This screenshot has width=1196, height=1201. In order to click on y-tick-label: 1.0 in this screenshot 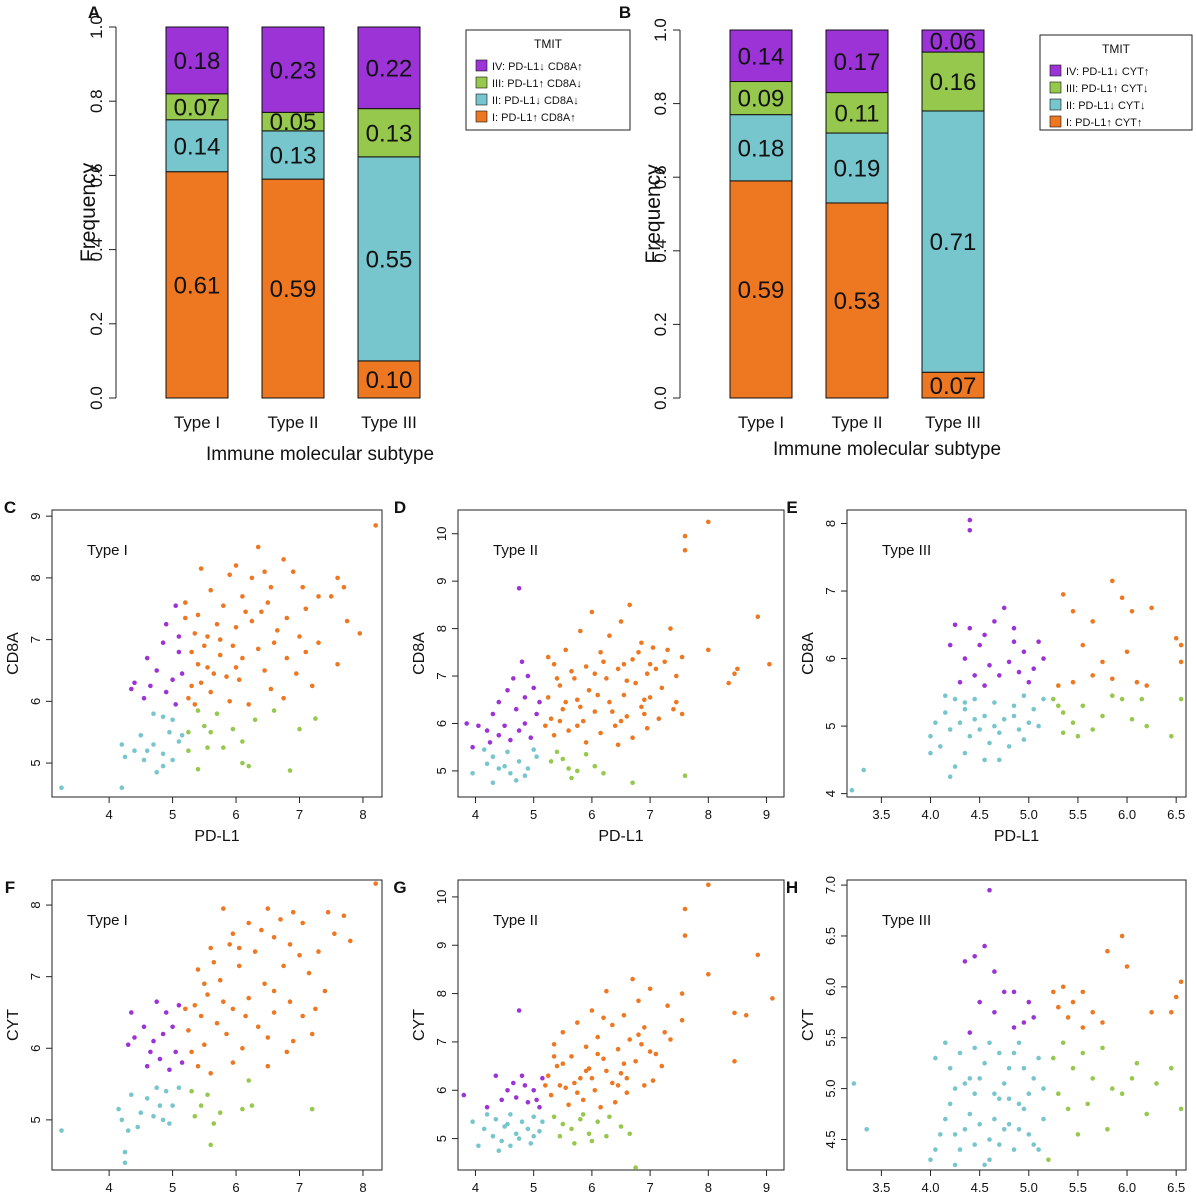, I will do `click(660, 30)`.